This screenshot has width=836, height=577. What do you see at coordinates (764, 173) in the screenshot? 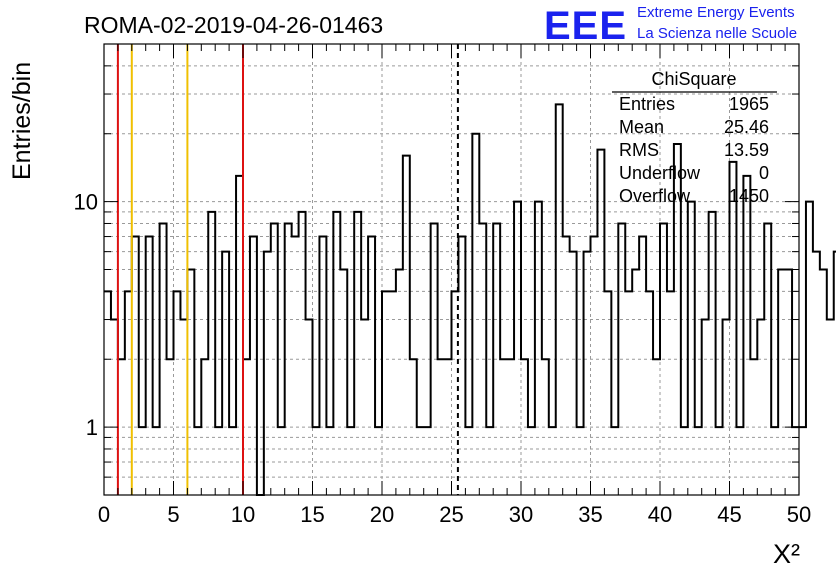
I see `stats-row-value: 0` at bounding box center [764, 173].